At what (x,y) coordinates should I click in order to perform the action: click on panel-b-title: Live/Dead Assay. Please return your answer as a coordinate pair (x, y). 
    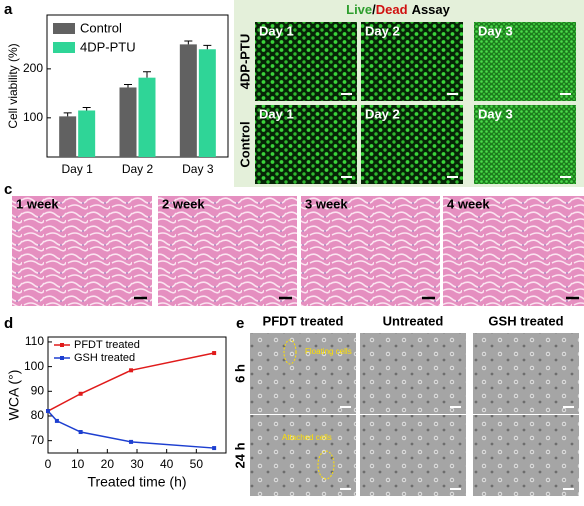
    Looking at the image, I should click on (398, 9).